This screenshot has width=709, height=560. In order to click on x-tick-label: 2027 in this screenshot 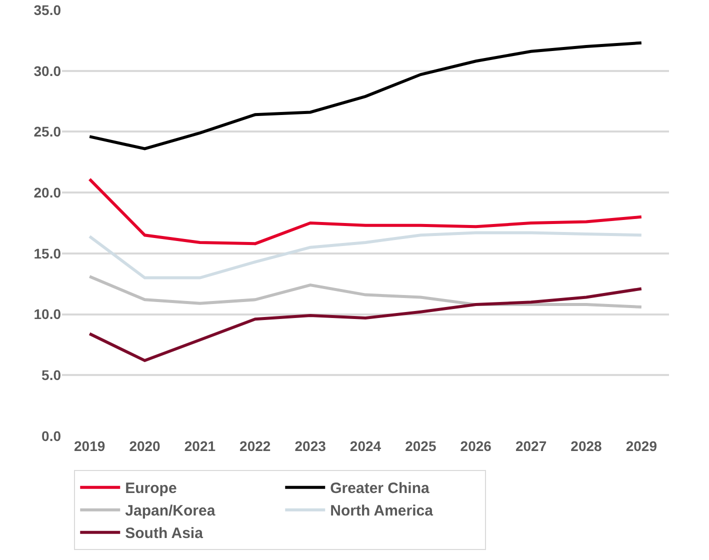, I will do `click(531, 446)`.